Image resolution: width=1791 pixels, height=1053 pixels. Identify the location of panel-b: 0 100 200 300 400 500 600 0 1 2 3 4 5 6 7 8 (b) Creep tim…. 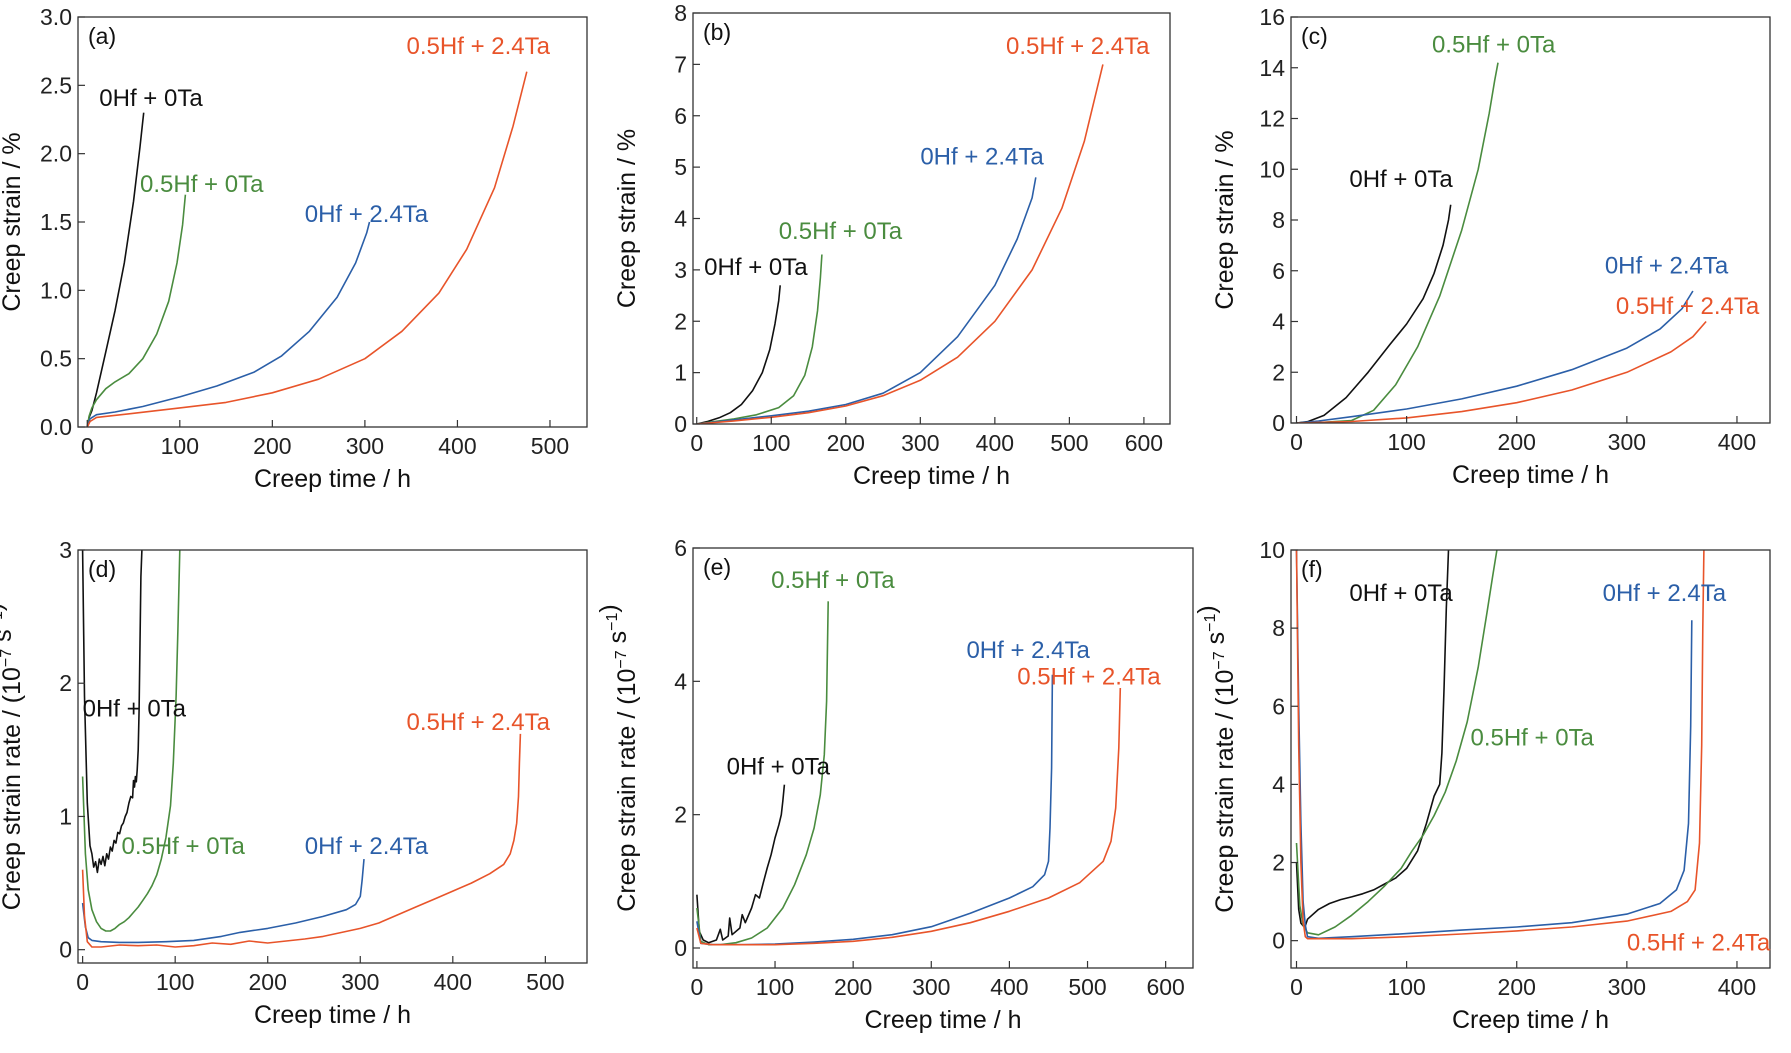
(892, 245).